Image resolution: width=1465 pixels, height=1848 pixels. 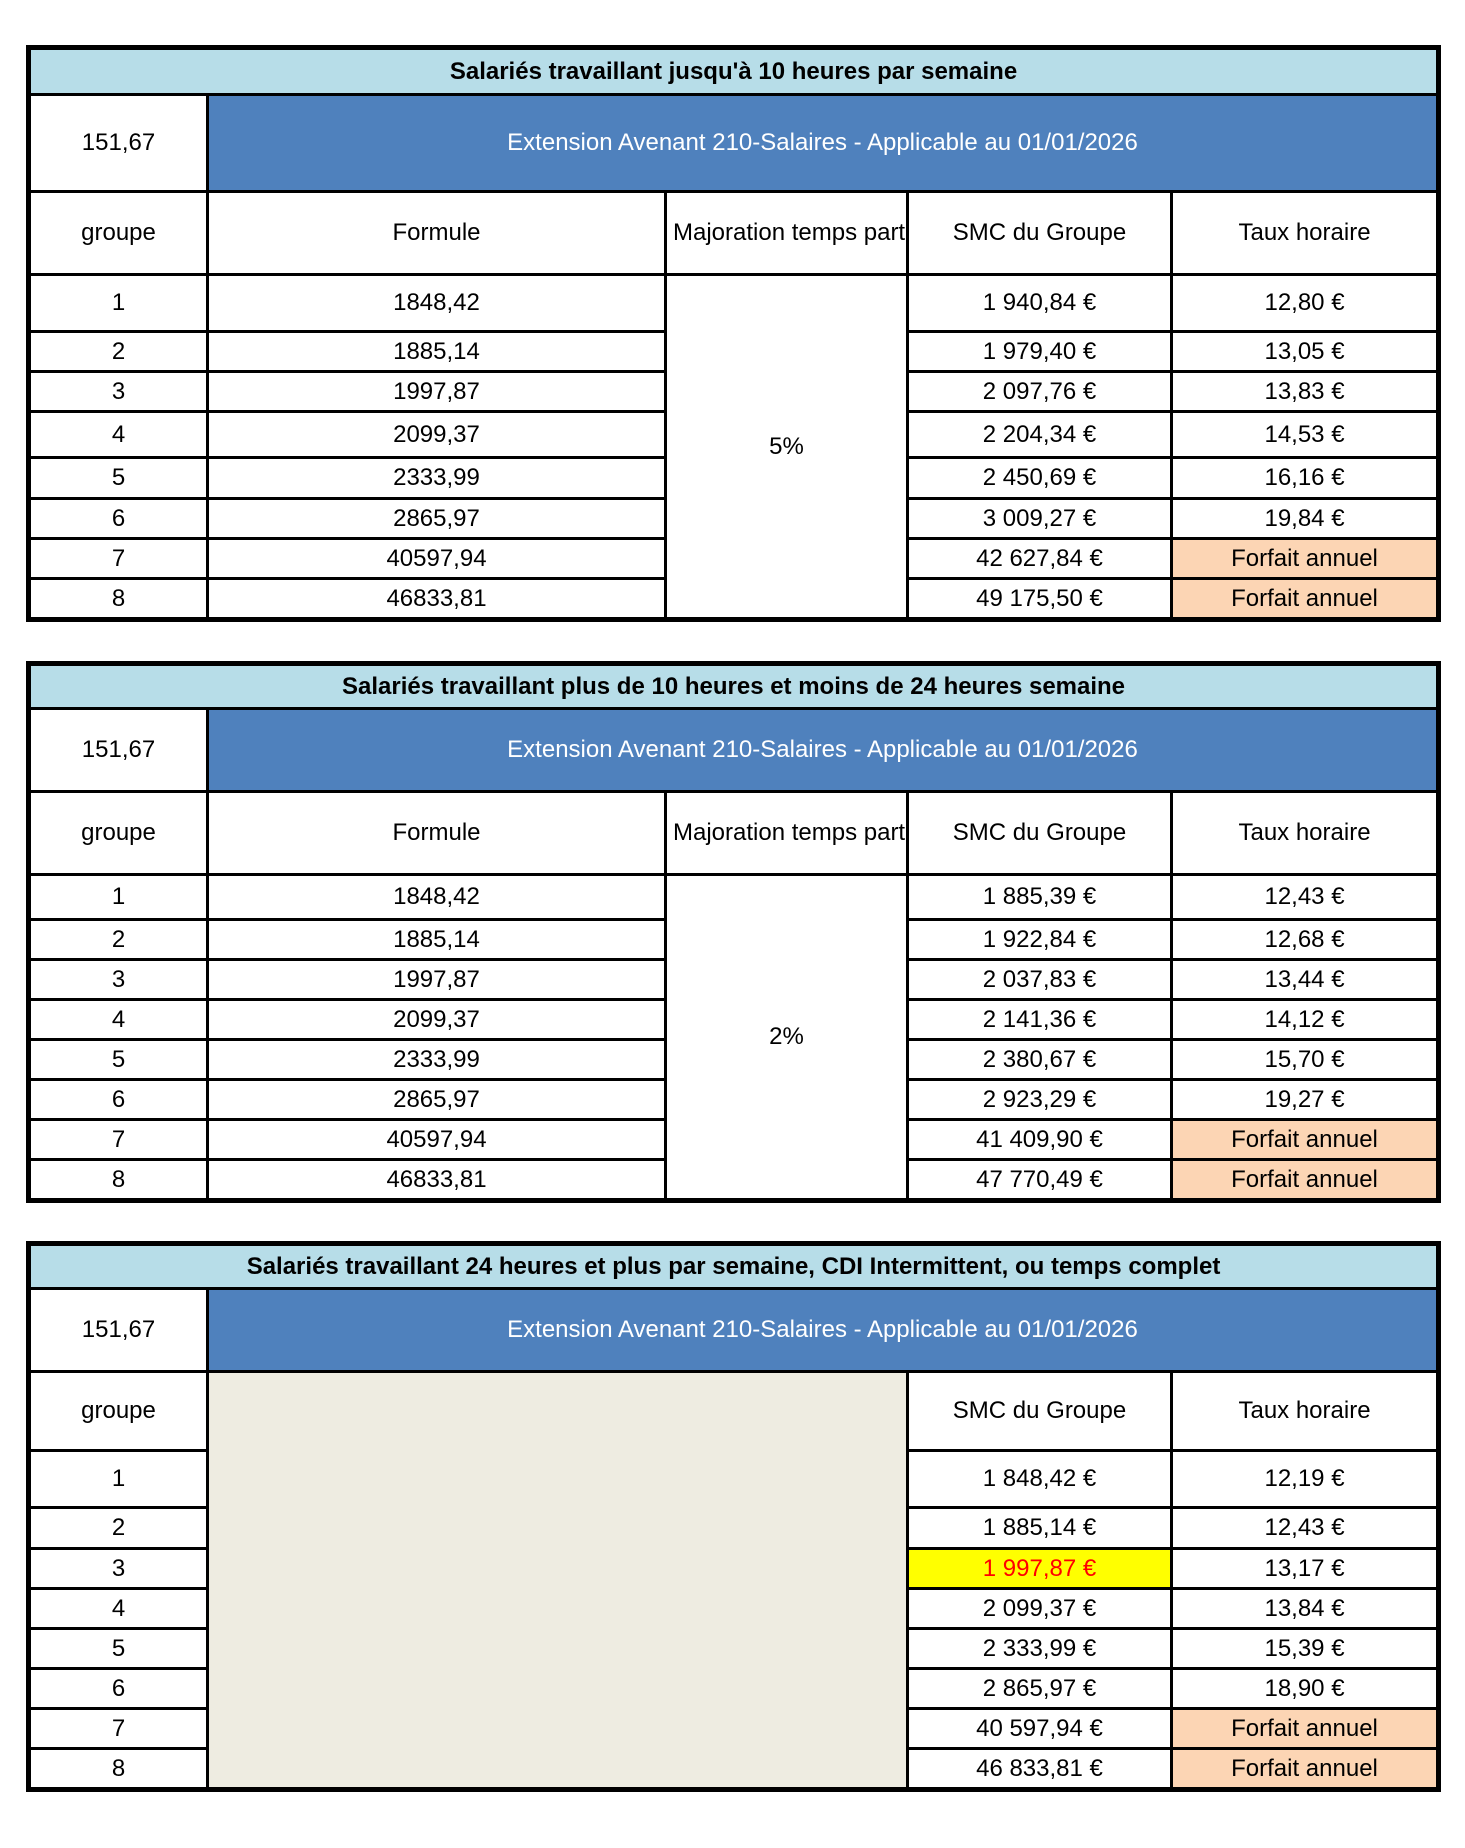 I want to click on smc-cell: 2 923,29 €, so click(x=1039, y=1099).